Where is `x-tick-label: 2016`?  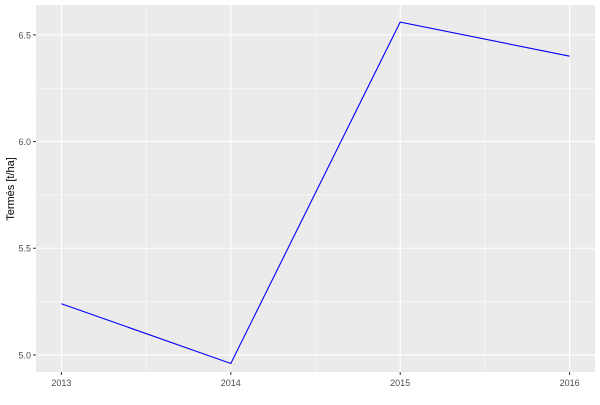
x-tick-label: 2016 is located at coordinates (570, 383).